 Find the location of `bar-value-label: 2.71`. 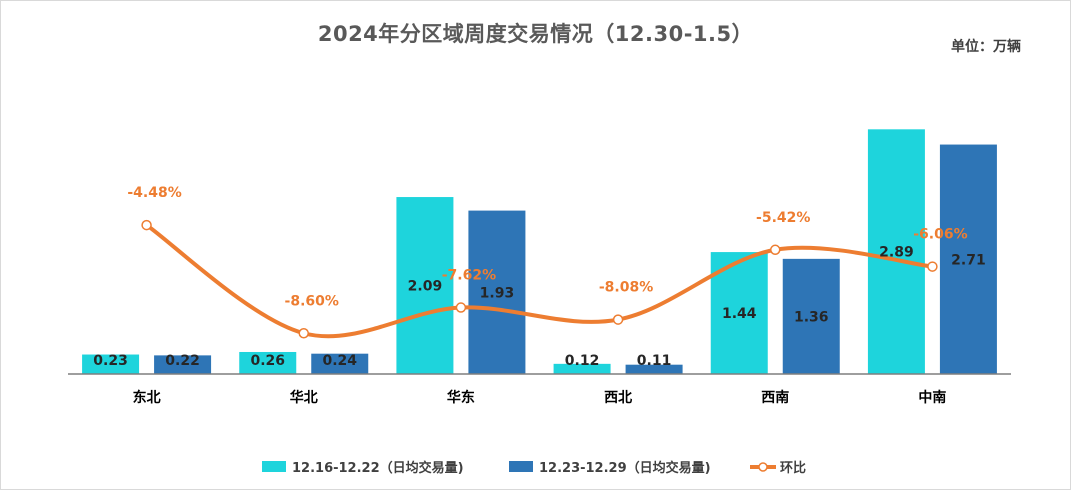

bar-value-label: 2.71 is located at coordinates (968, 260).